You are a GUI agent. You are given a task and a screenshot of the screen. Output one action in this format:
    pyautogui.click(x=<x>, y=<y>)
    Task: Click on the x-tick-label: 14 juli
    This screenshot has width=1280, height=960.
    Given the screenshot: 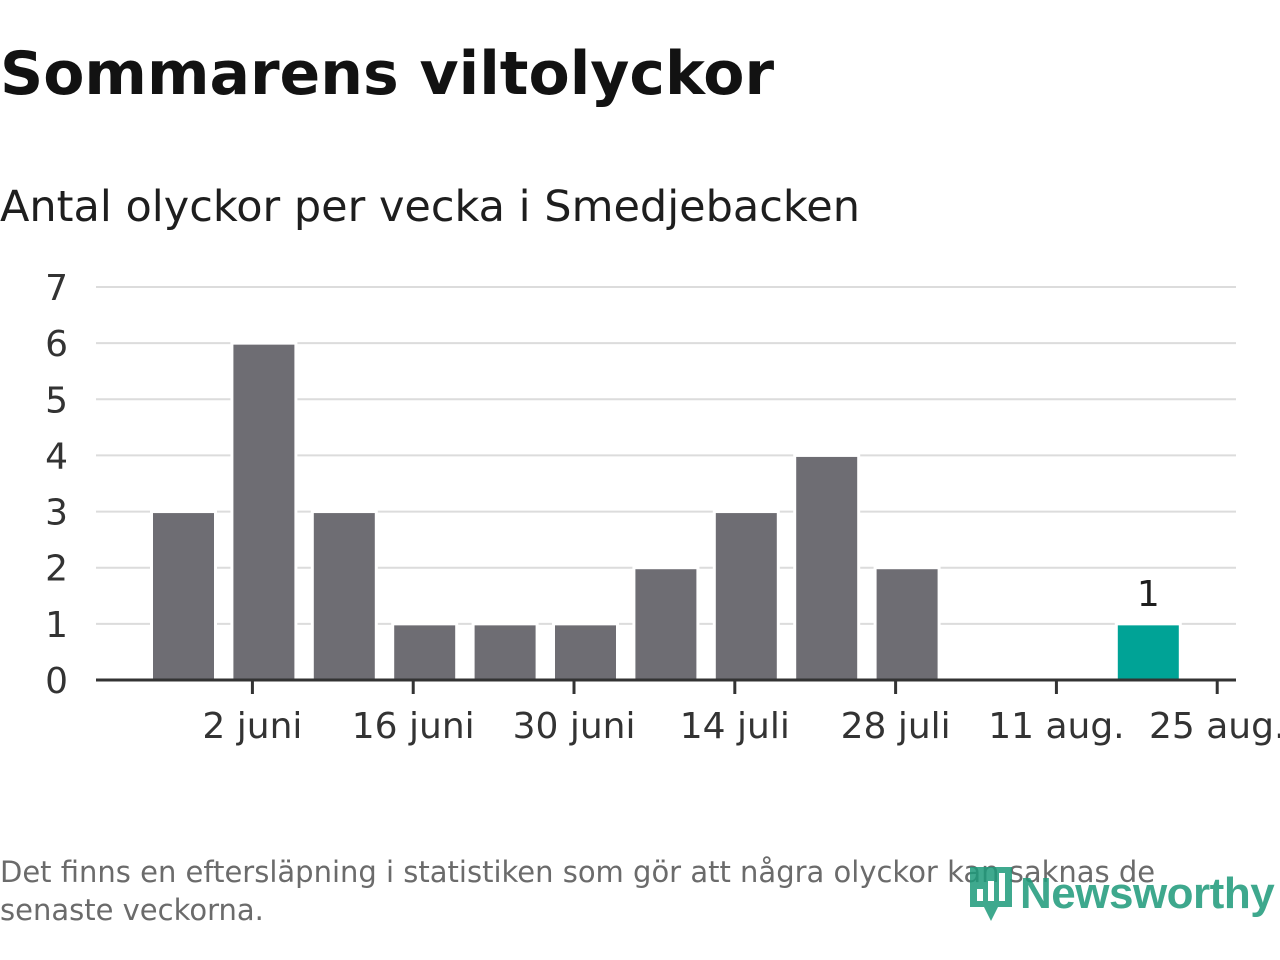 What is the action you would take?
    pyautogui.click(x=735, y=726)
    